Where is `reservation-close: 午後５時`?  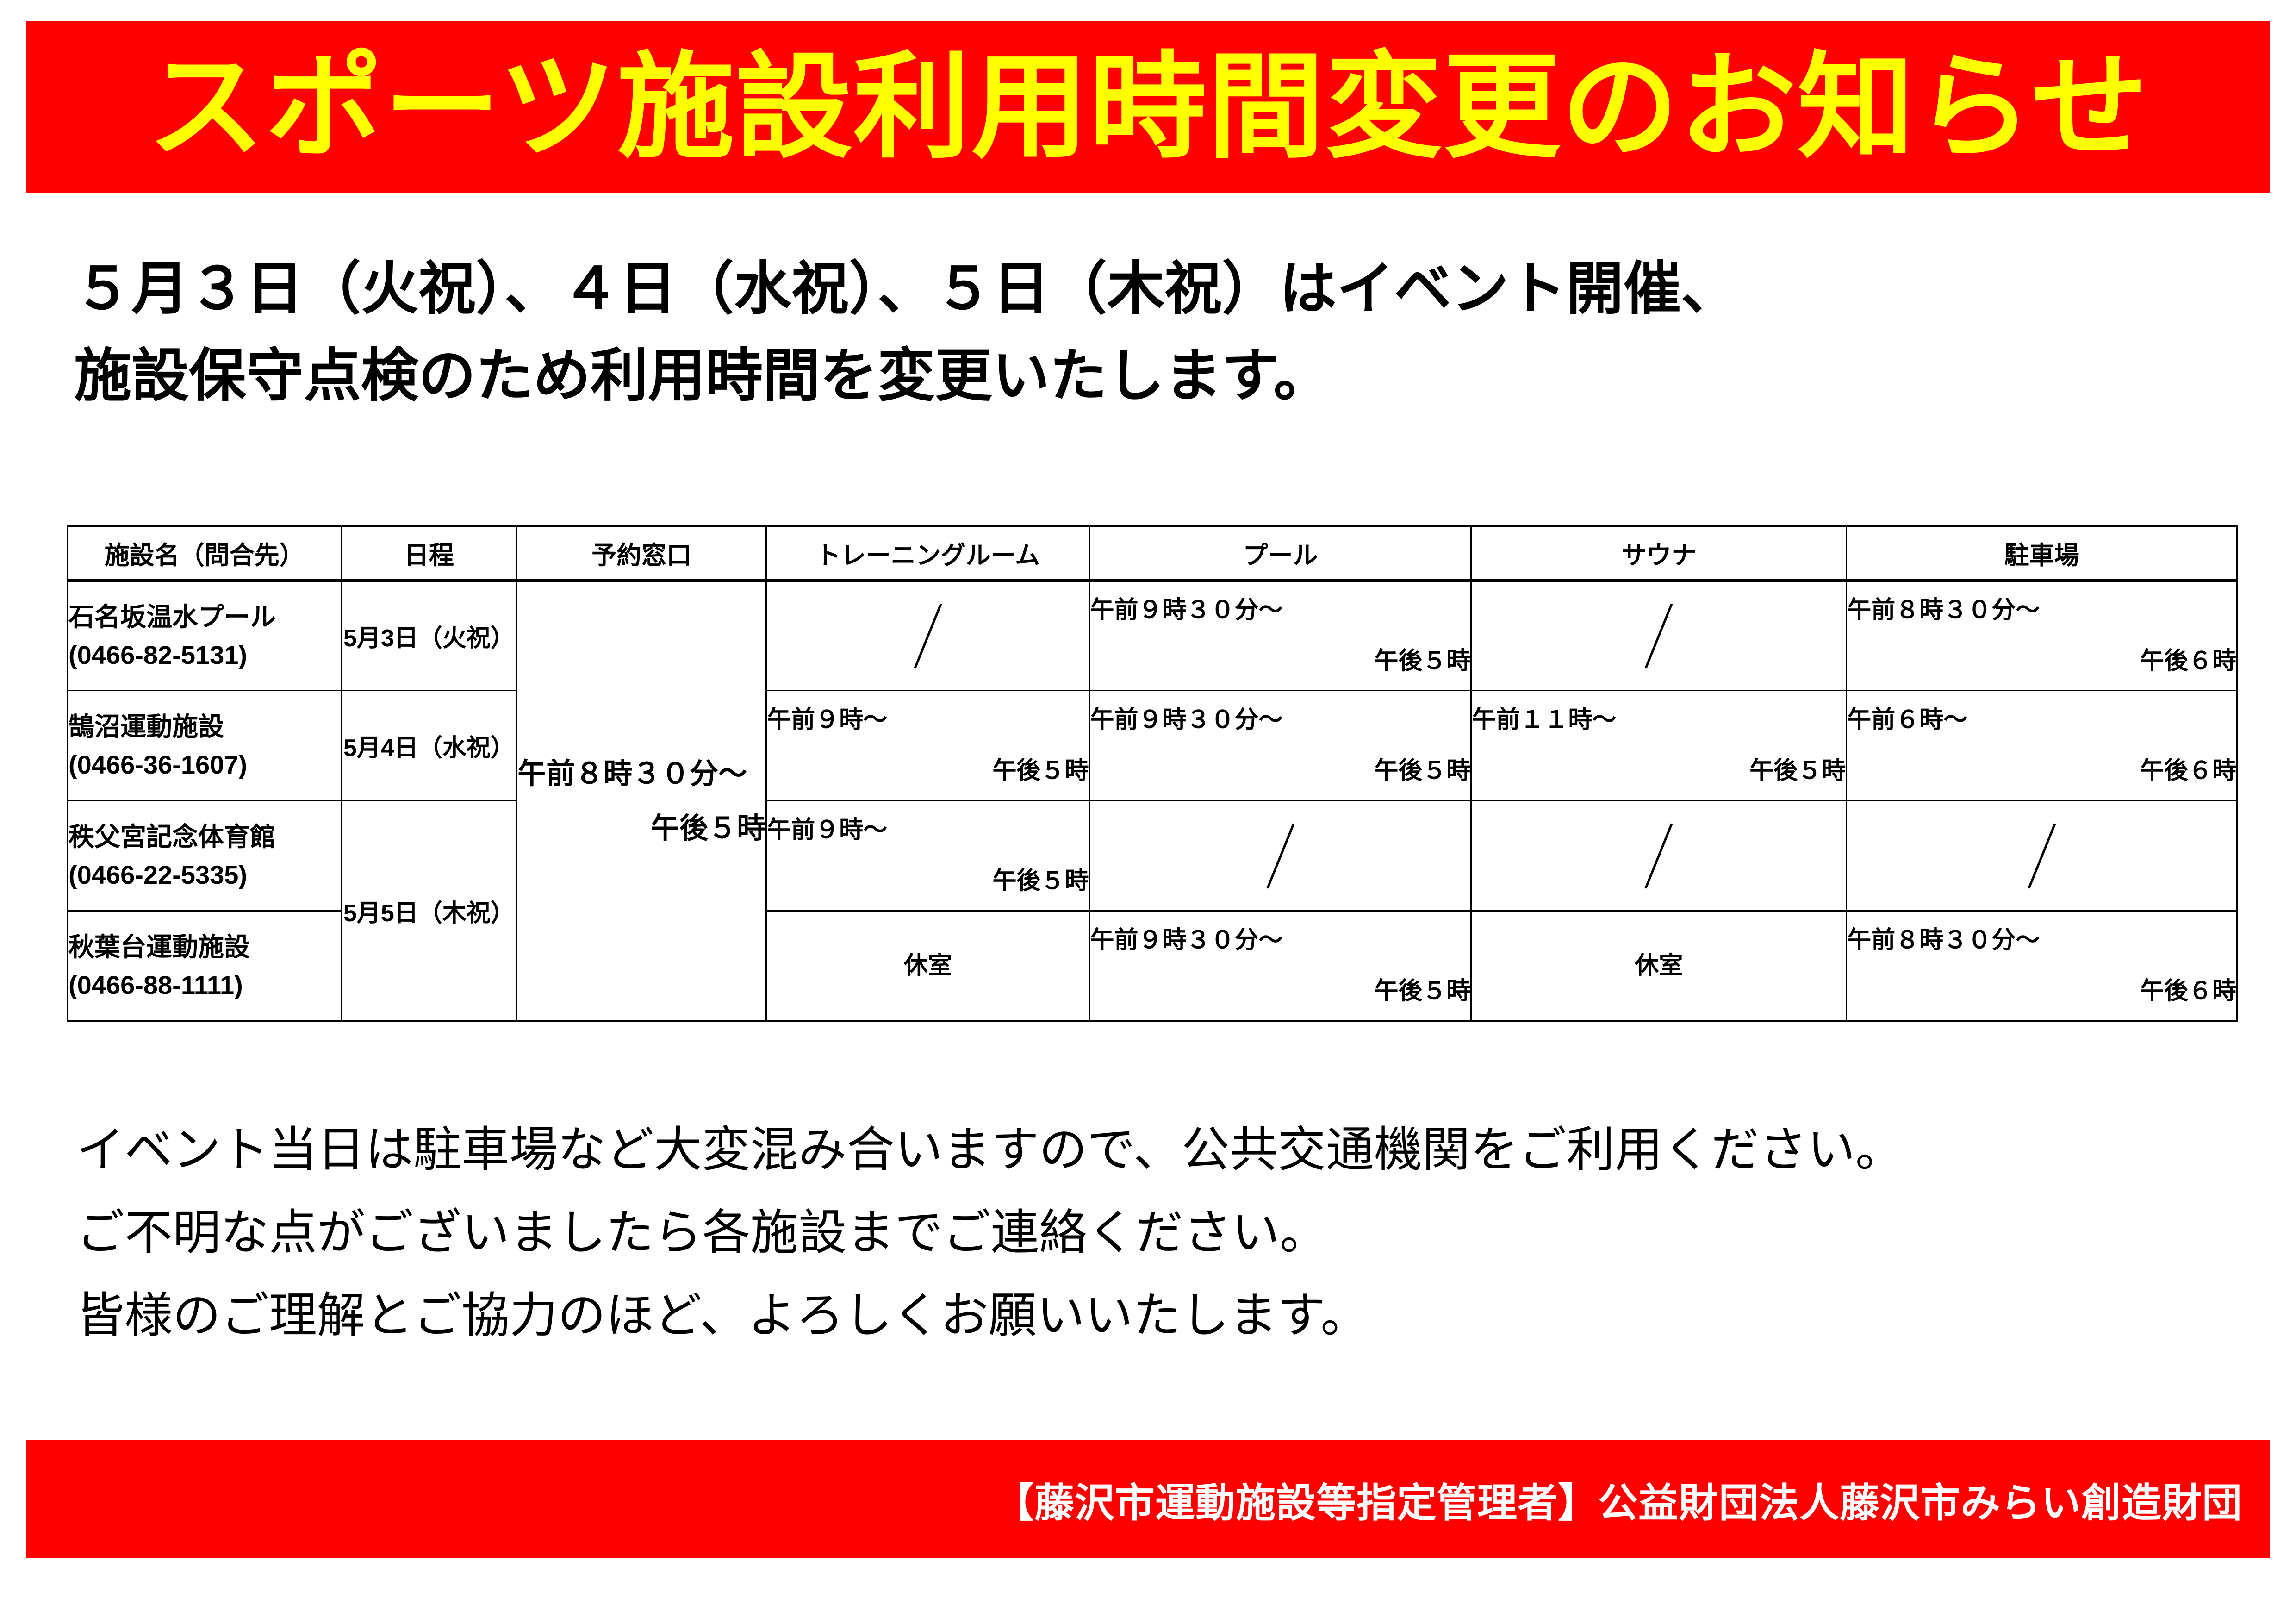
reservation-close: 午後５時 is located at coordinates (708, 828).